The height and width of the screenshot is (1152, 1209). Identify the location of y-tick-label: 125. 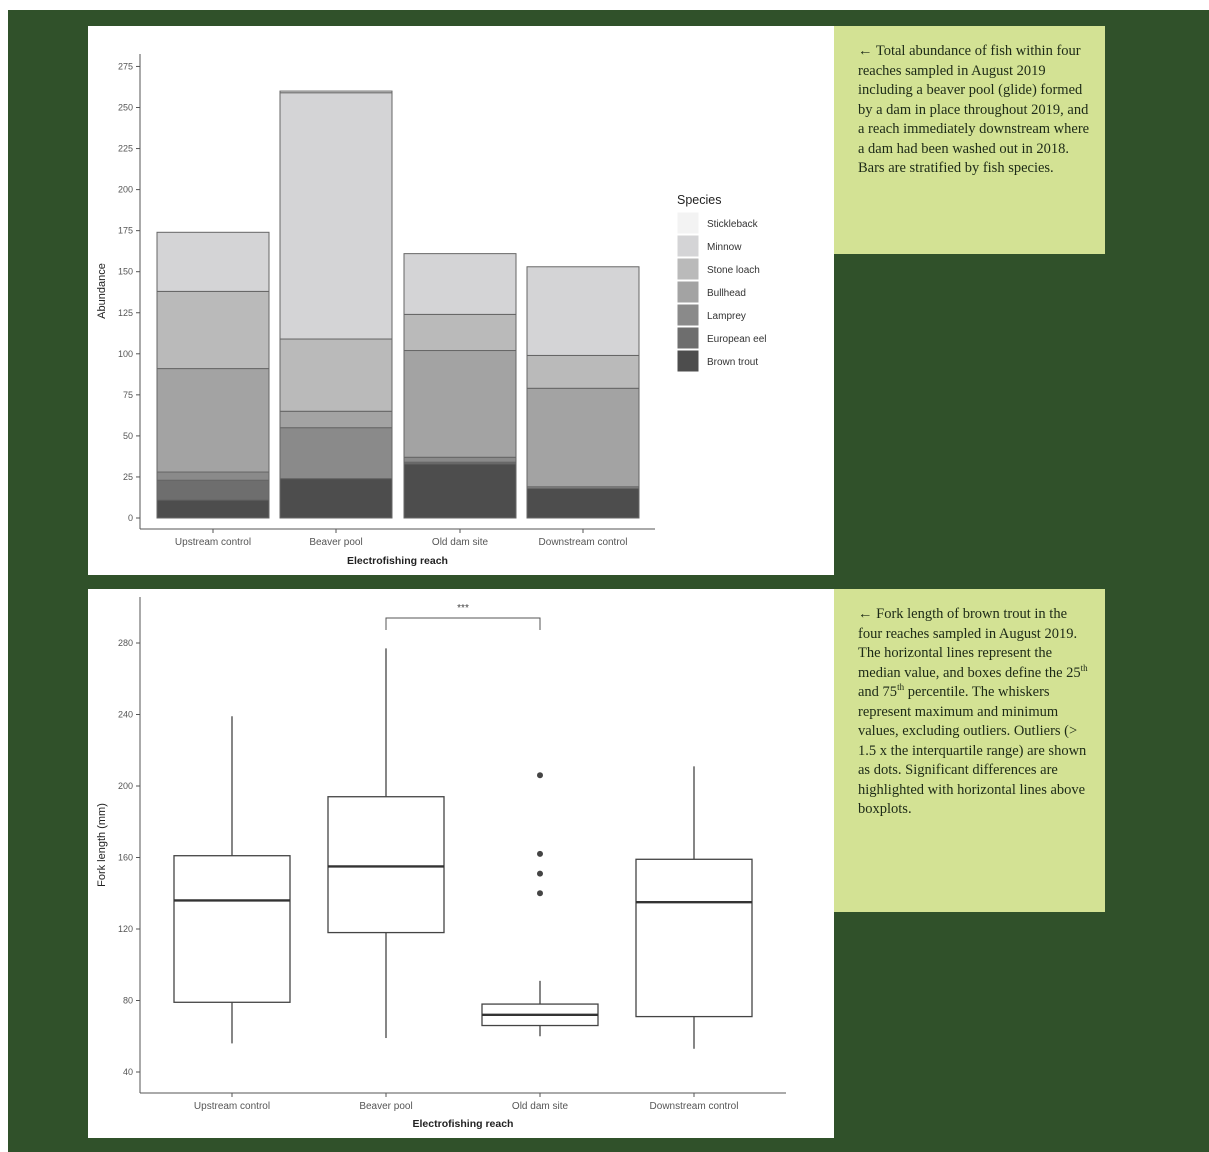
(125, 313).